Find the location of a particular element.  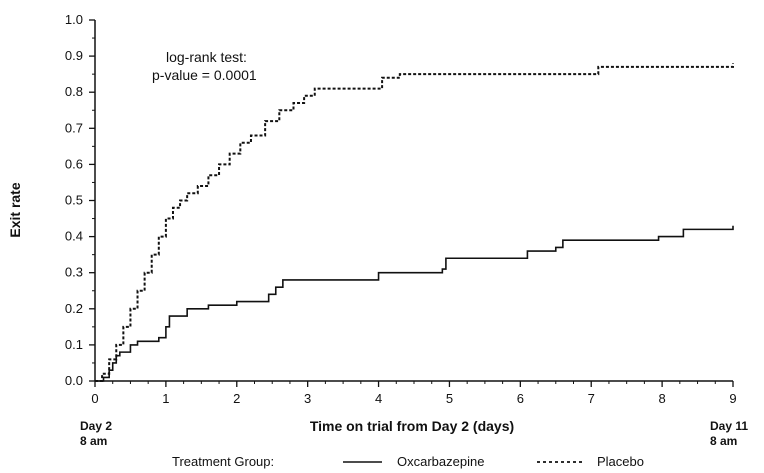

y-tick-label: 1.0 is located at coordinates (74, 19).